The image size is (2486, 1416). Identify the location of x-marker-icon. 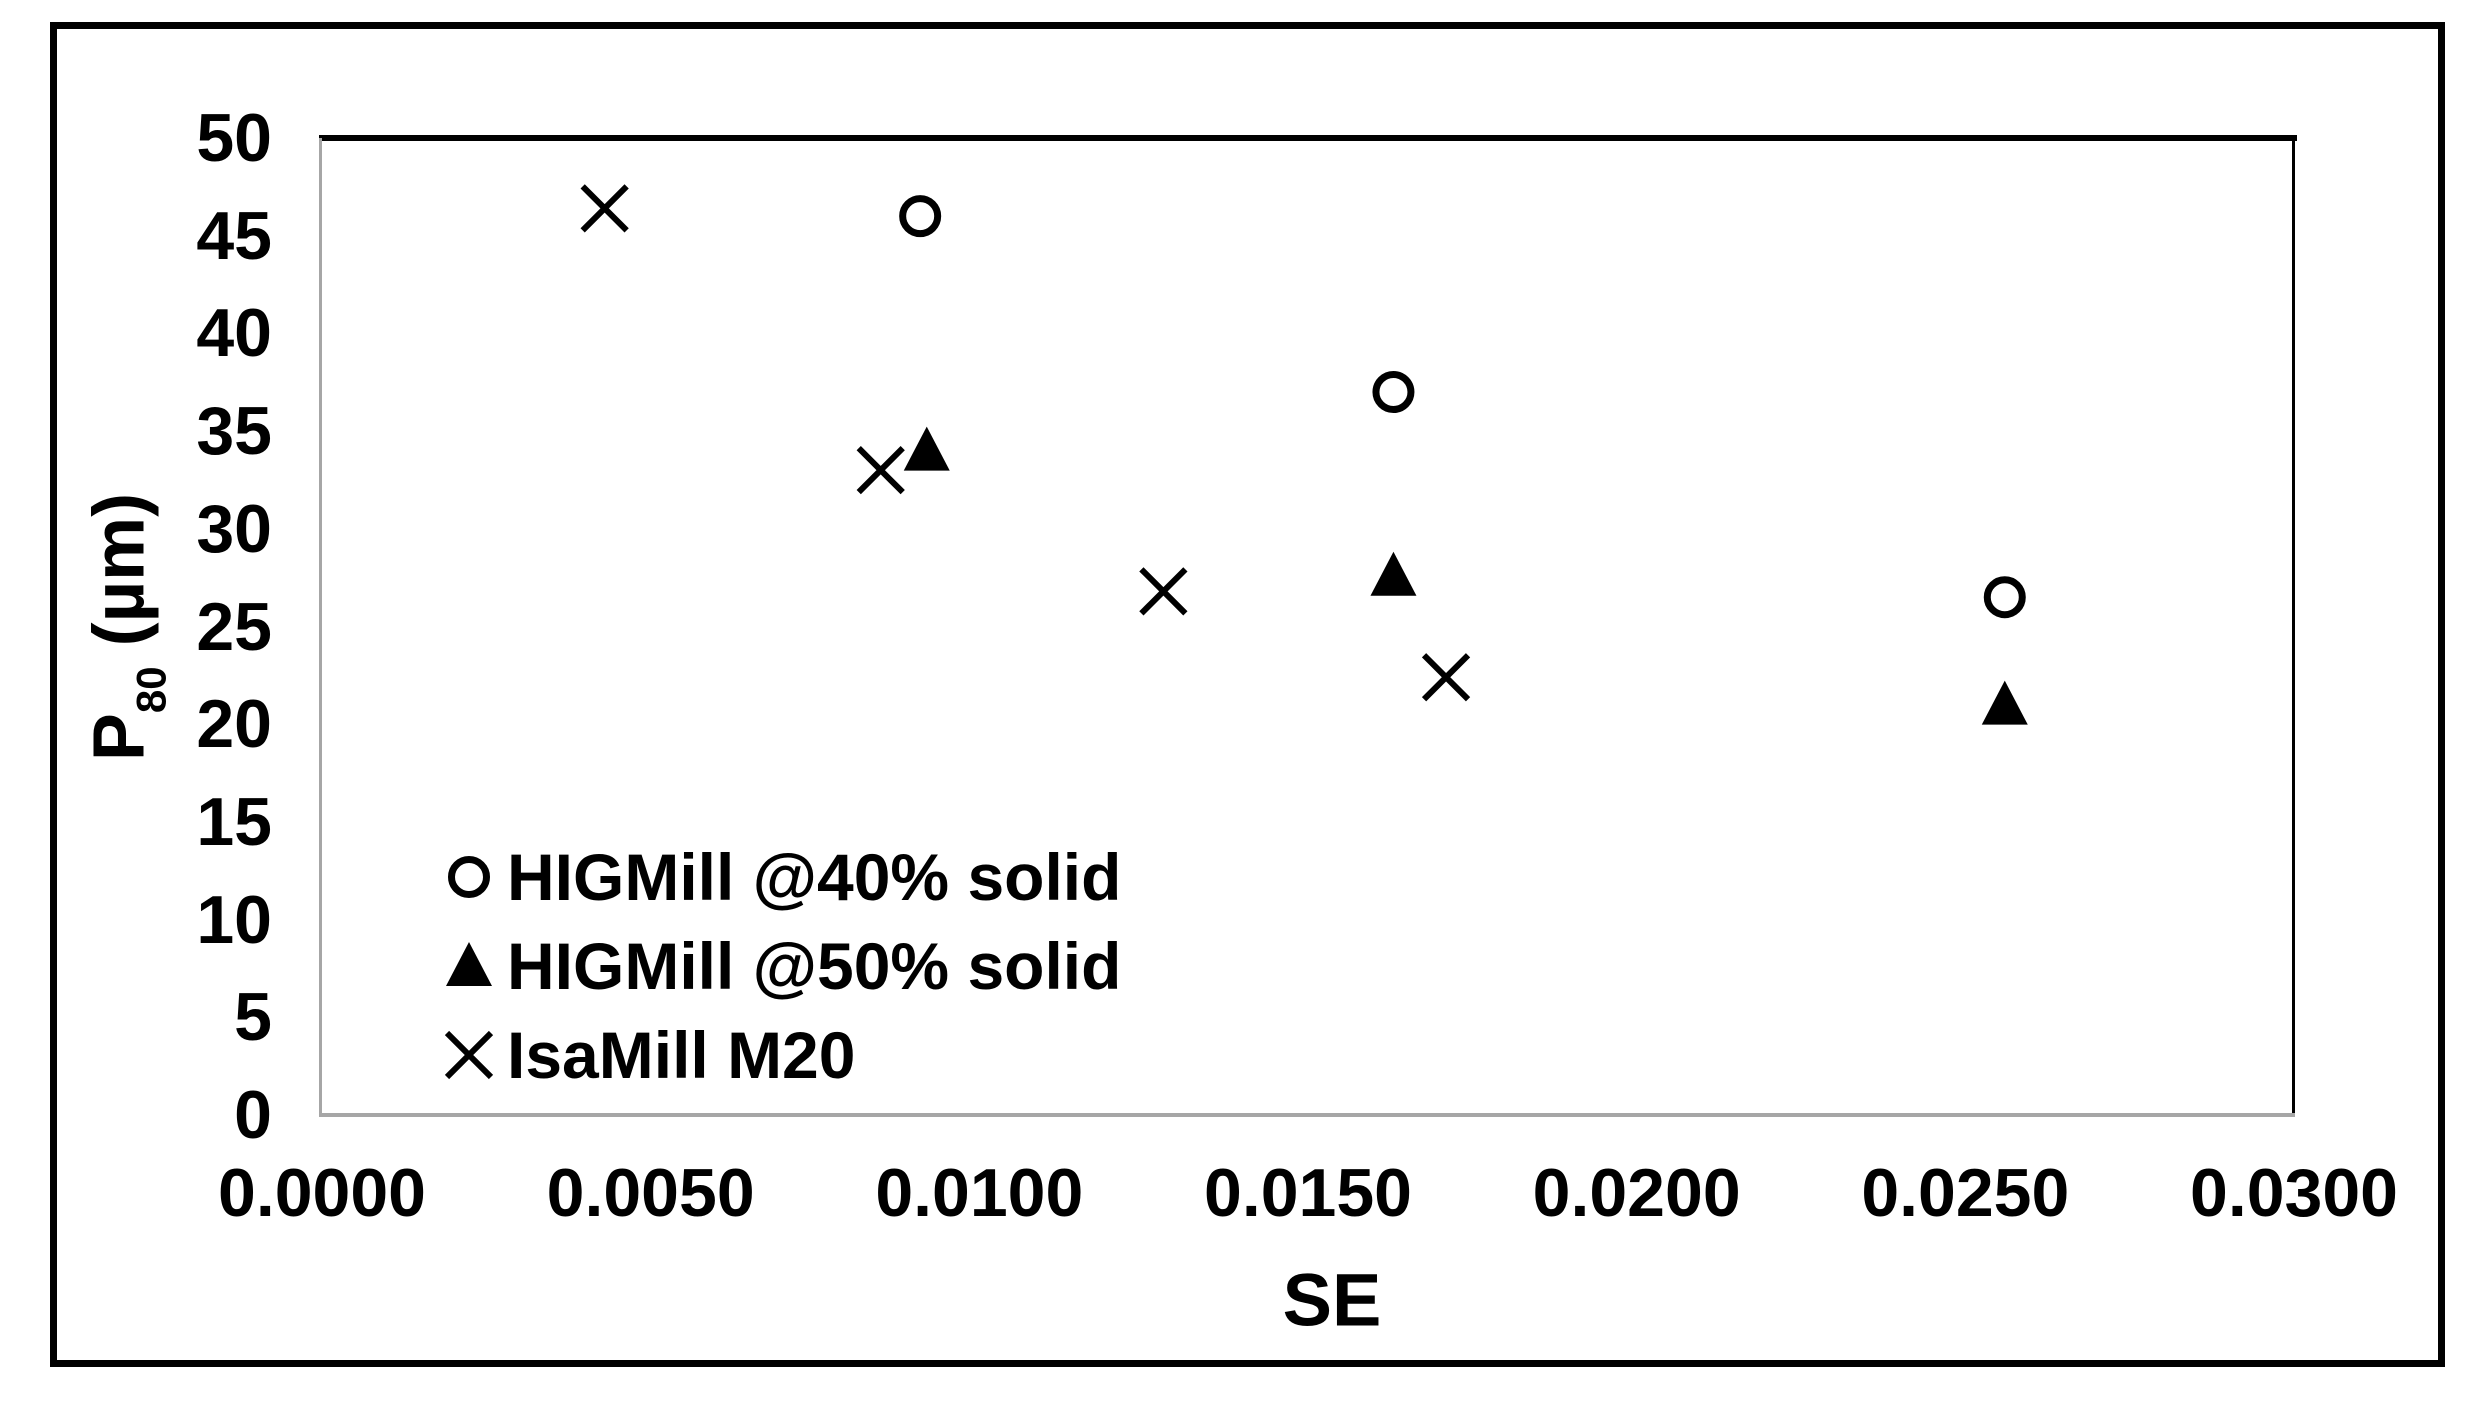
(469, 1055).